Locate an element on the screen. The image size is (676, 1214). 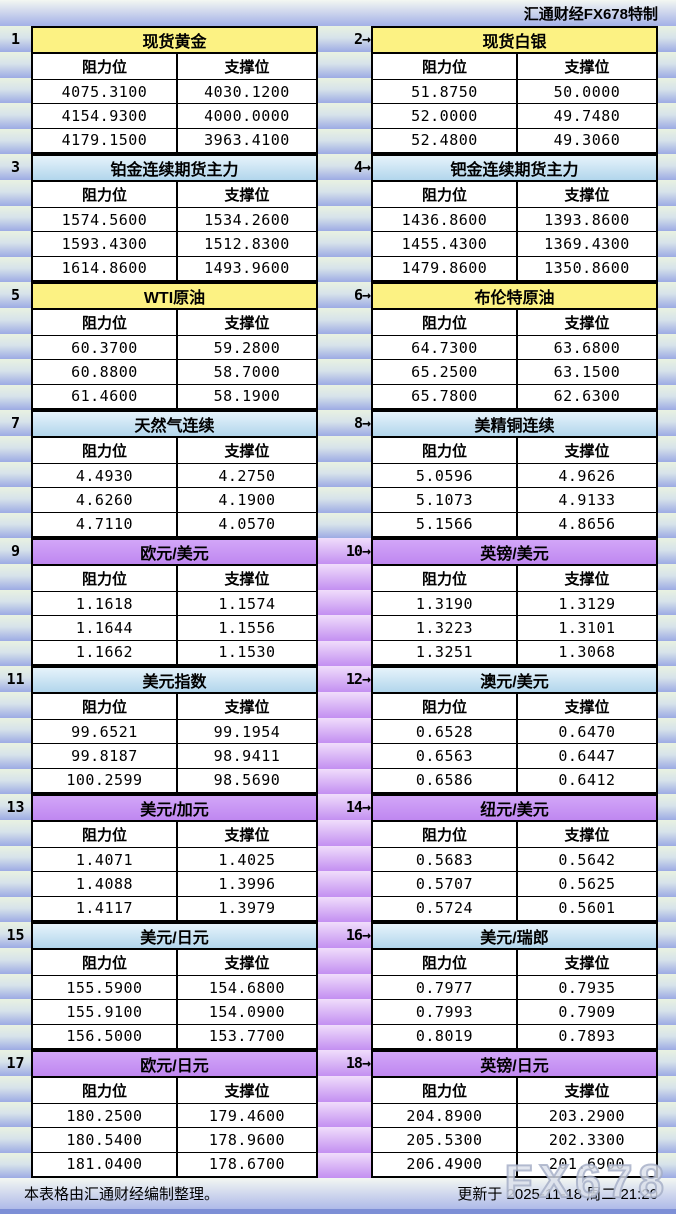
resistance-value: 0.7993 is located at coordinates (444, 1012).